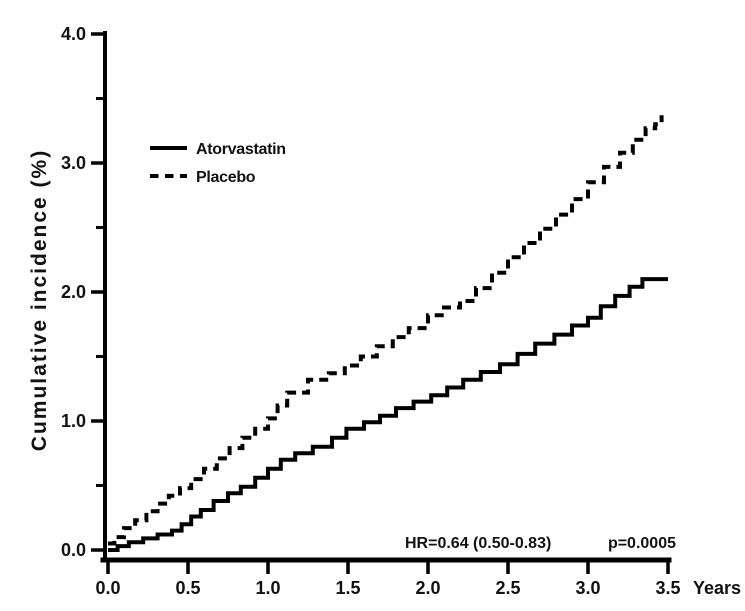 This screenshot has height=611, width=745. Describe the element at coordinates (478, 543) in the screenshot. I see `hazard-ratio-text: HR=0.64 (0.50-0.83)` at that location.